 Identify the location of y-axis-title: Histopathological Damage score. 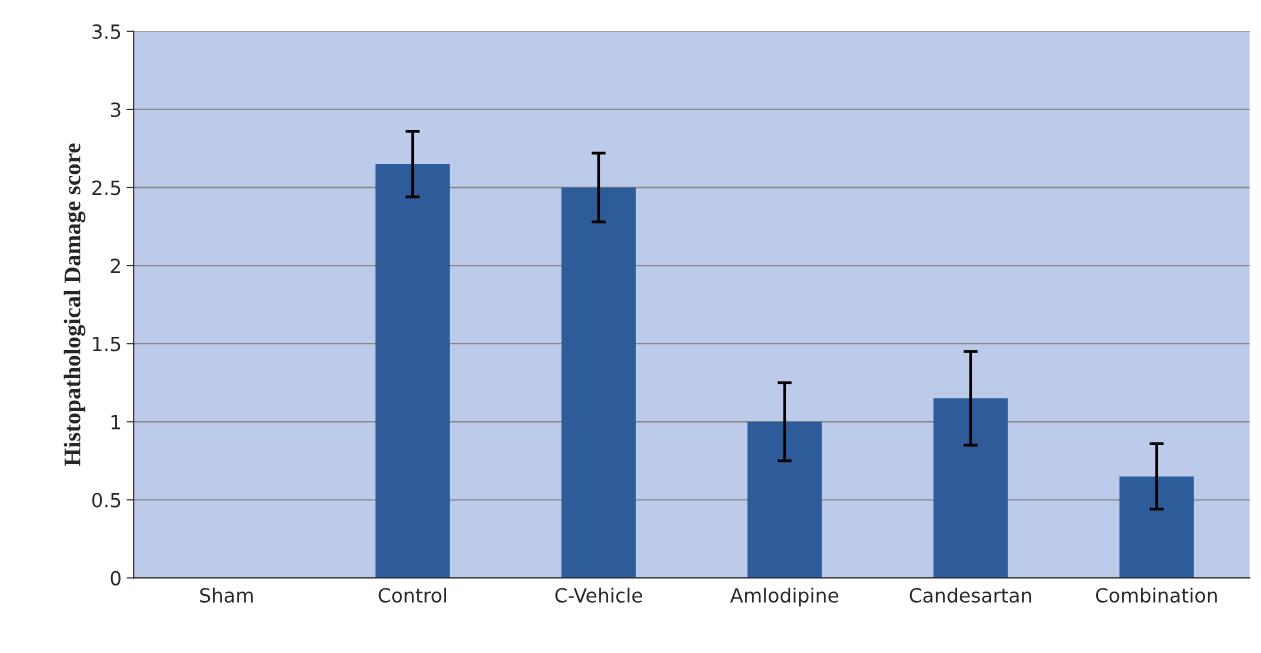
(74, 304).